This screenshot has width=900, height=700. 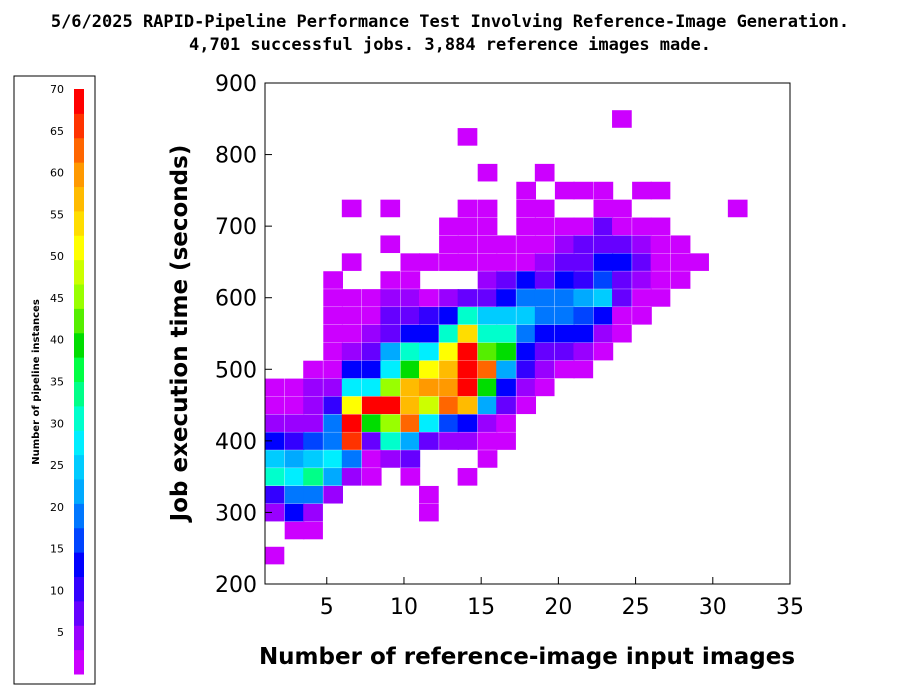 What do you see at coordinates (481, 607) in the screenshot?
I see `x-tick-label: 15` at bounding box center [481, 607].